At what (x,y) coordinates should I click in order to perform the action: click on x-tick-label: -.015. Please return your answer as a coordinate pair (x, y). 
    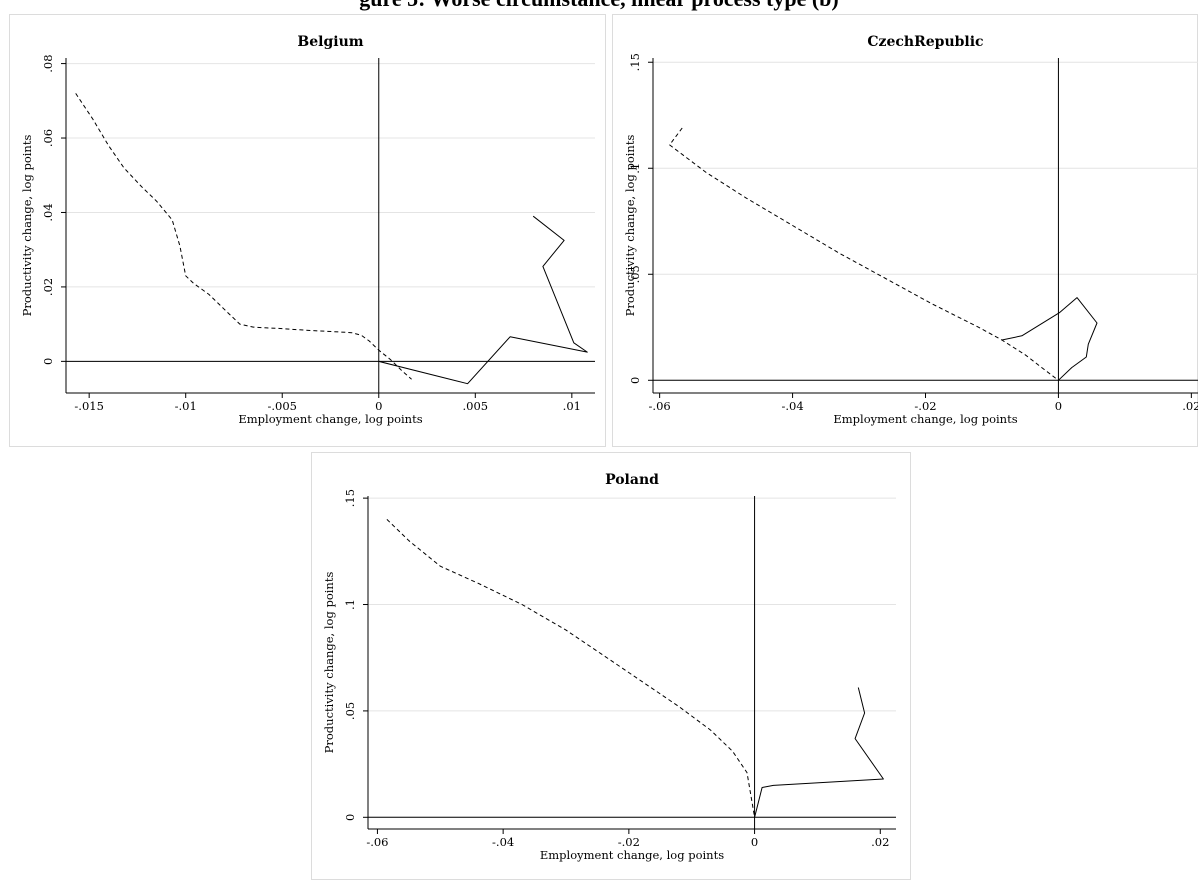
    Looking at the image, I should click on (89, 406).